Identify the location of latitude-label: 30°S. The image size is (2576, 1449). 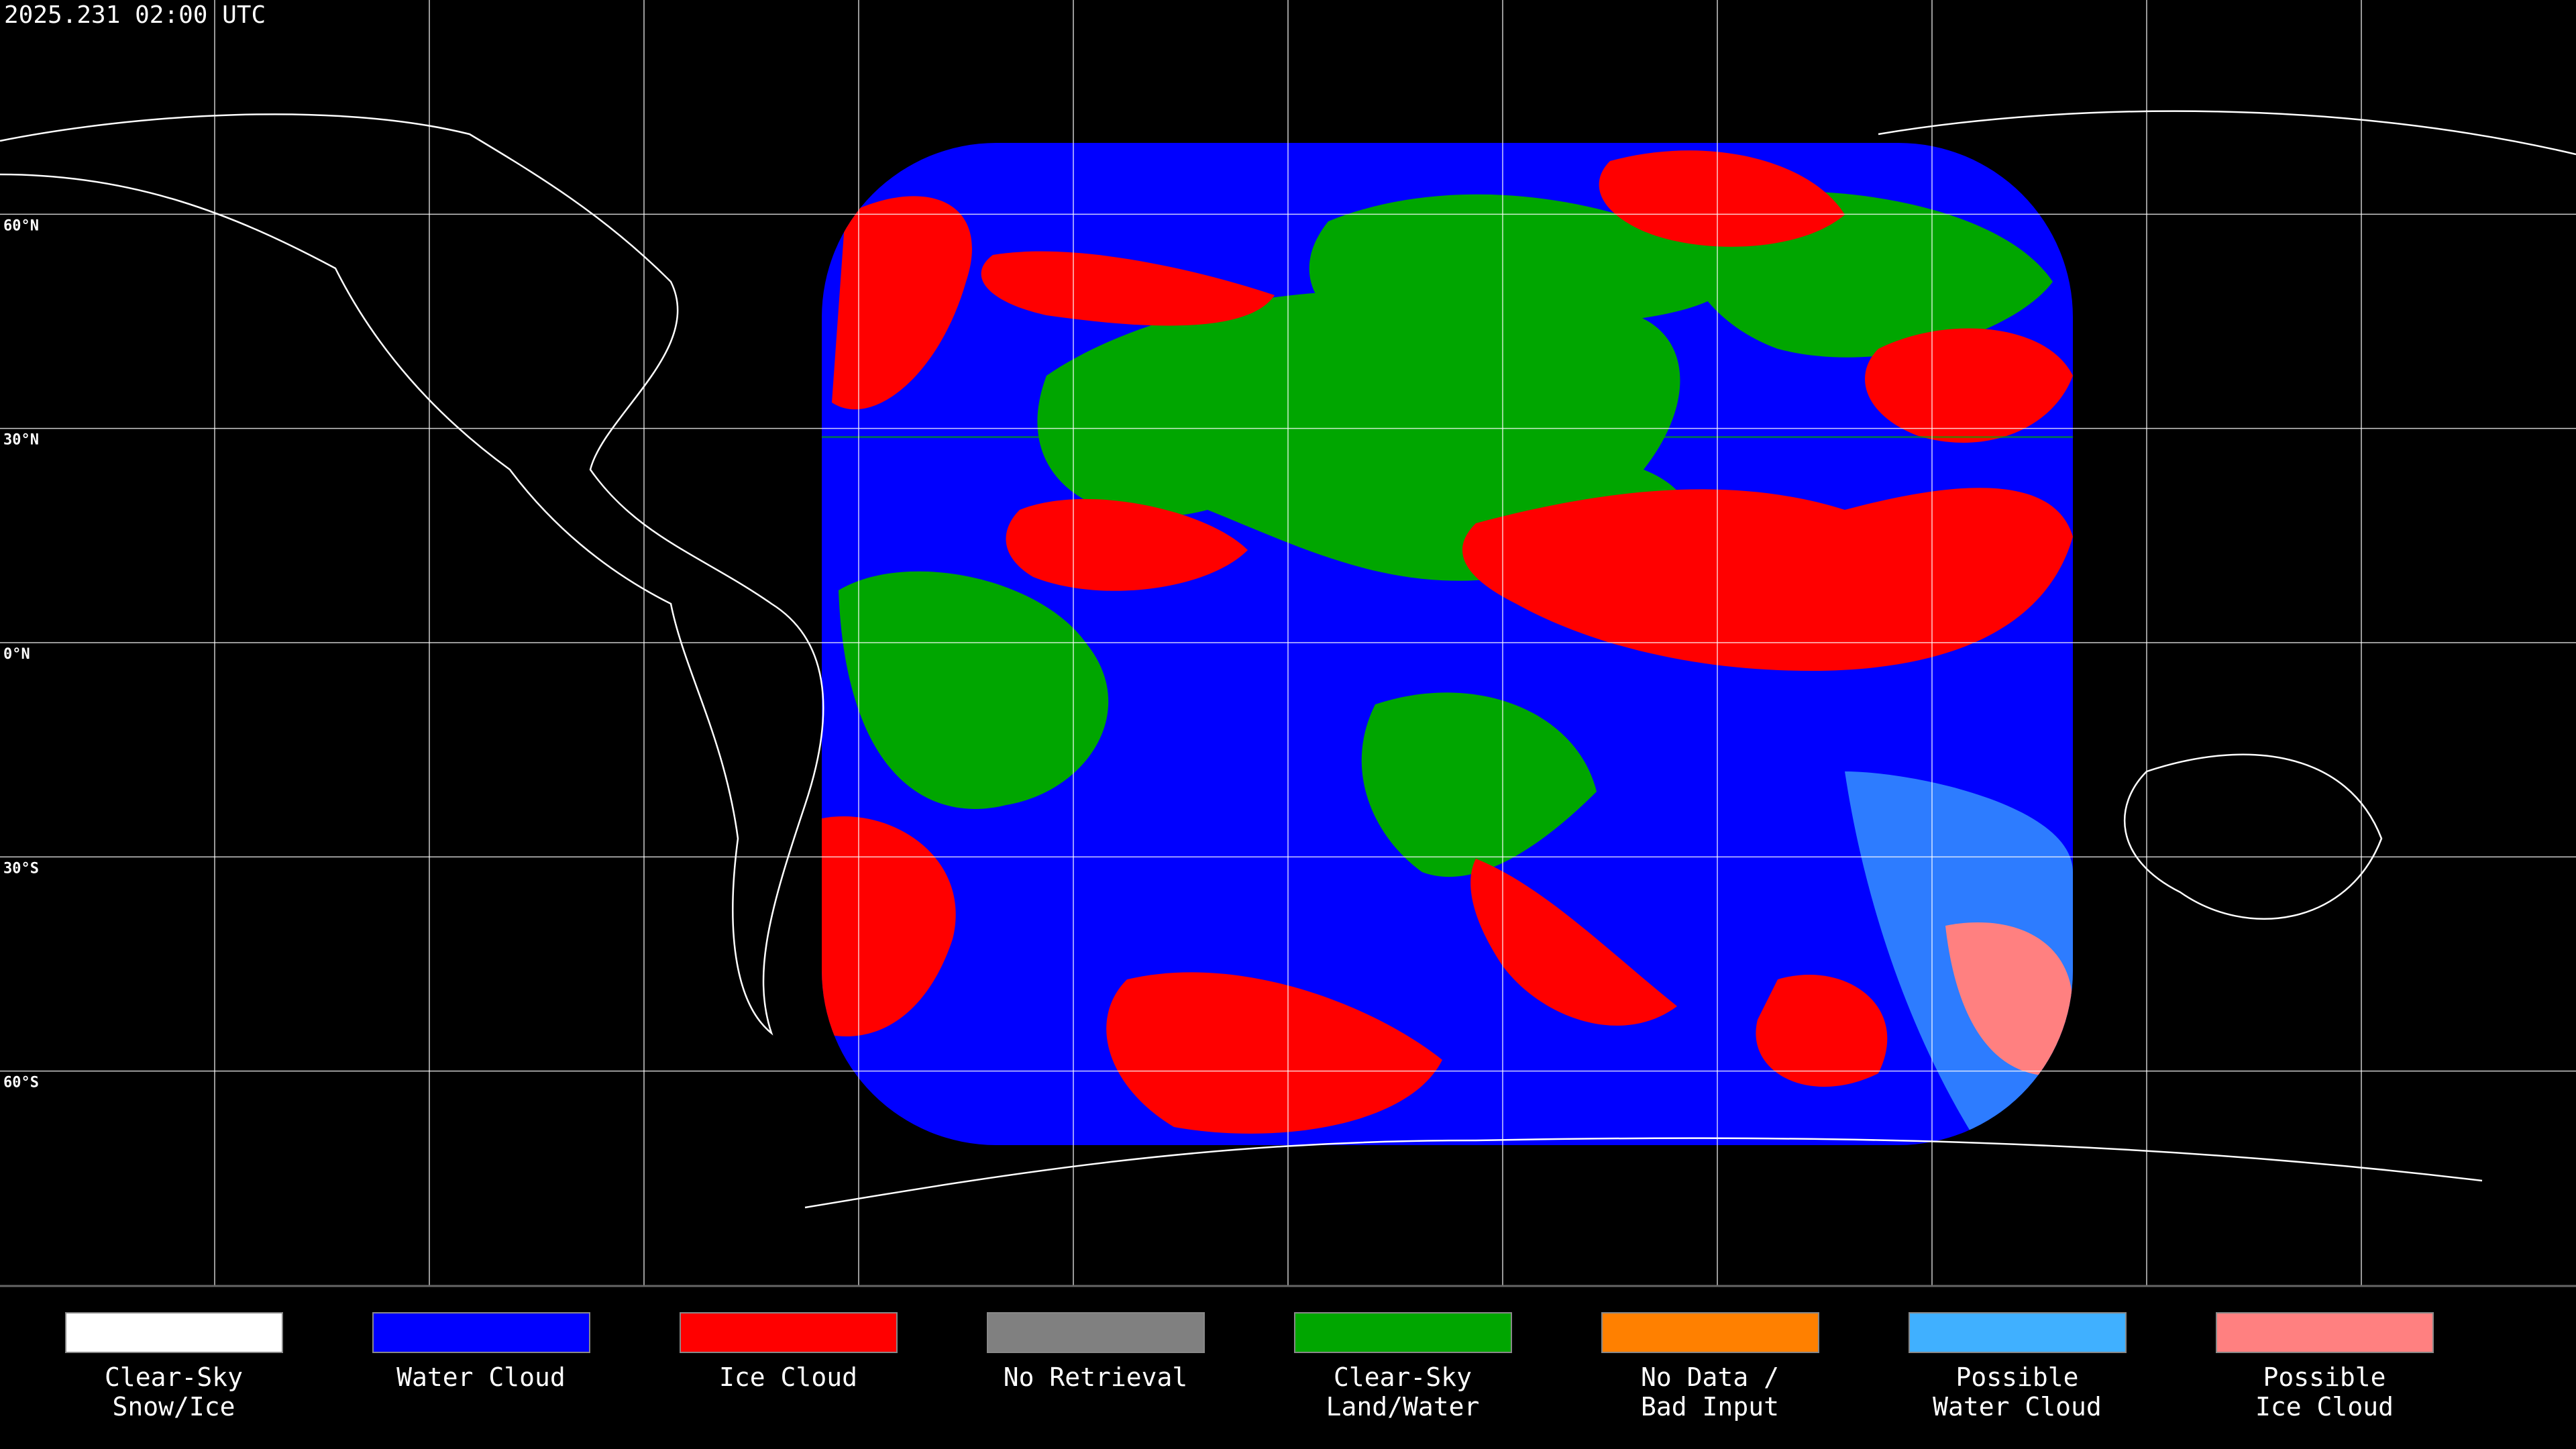
(21, 868).